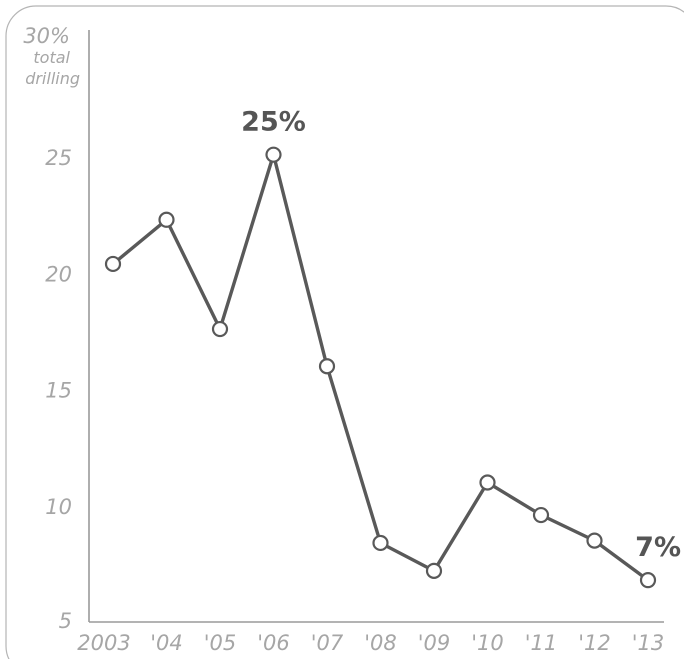  I want to click on x-tick-label: '05, so click(220, 643).